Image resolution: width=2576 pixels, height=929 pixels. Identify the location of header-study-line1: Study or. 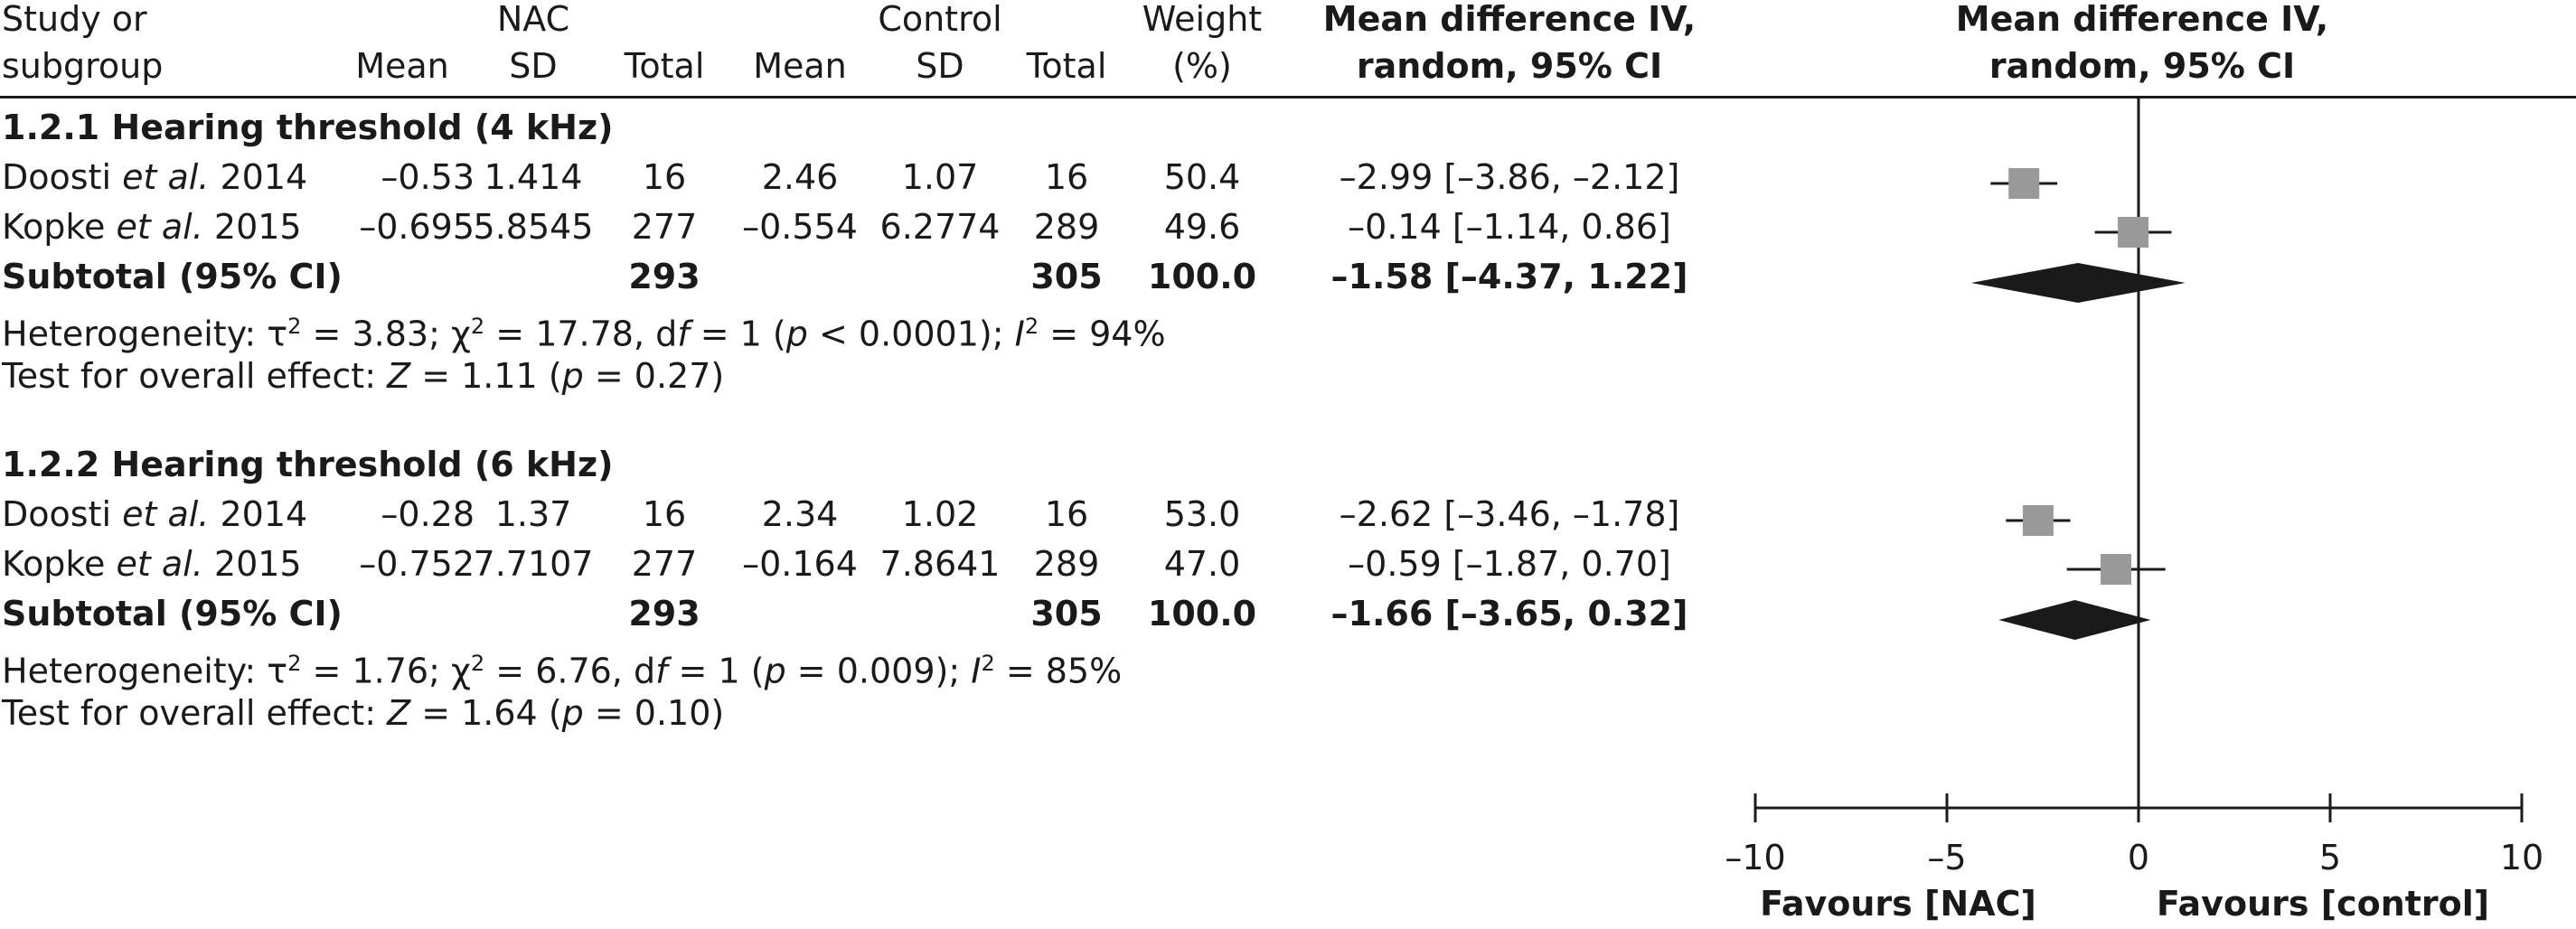
(74, 19).